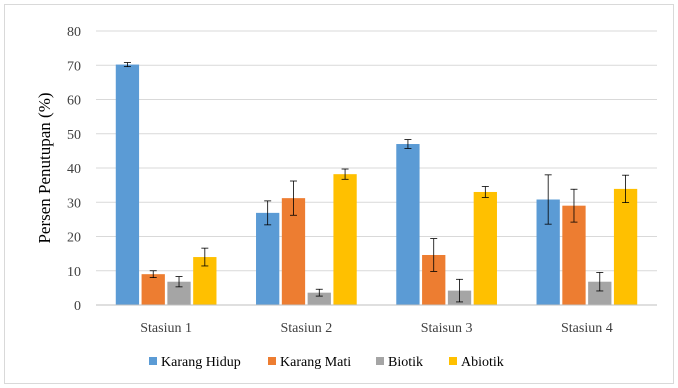 This screenshot has height=388, width=678. Describe the element at coordinates (74, 32) in the screenshot. I see `y-tick-label: 80` at that location.